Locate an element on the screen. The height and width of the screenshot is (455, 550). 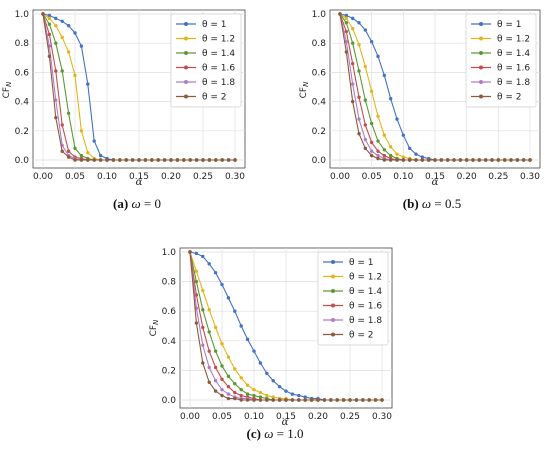
legend-label: θ = 2 is located at coordinates (509, 98).